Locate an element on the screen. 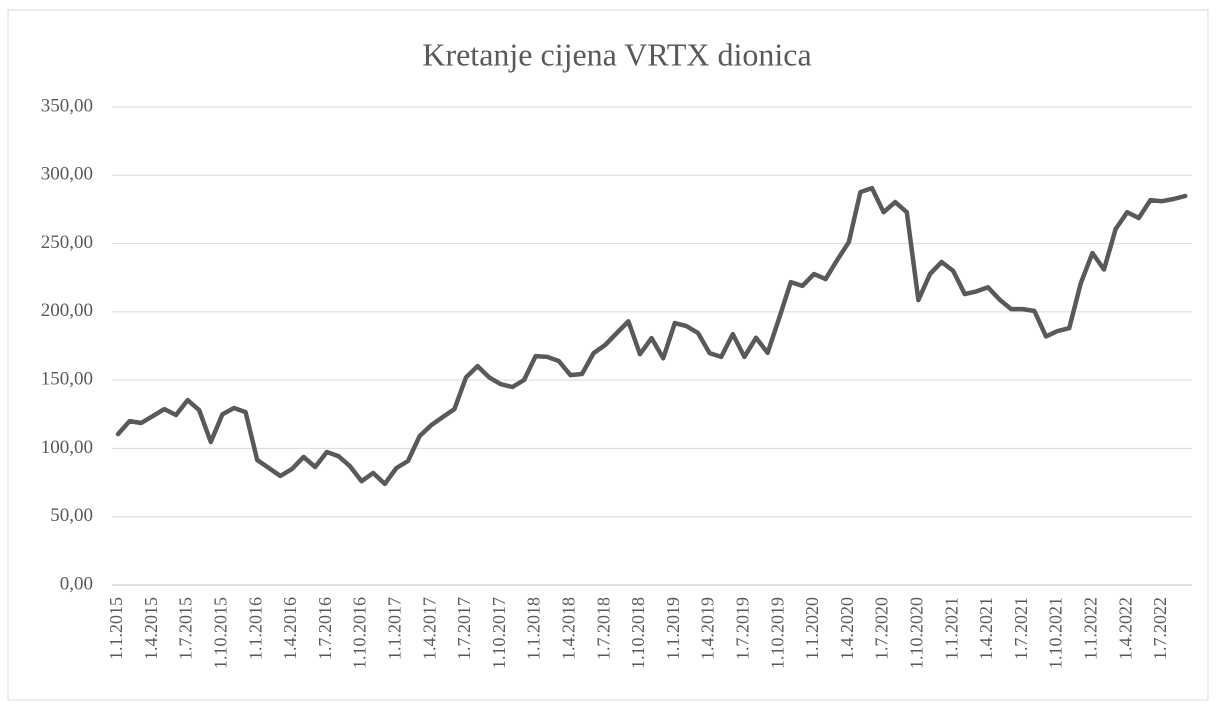  x-tick-label: 1.7.2019 is located at coordinates (743, 628).